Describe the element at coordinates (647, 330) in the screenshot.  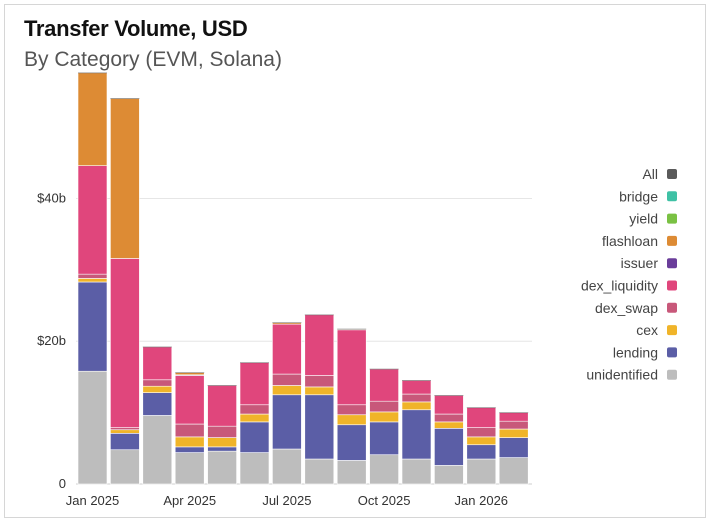
I see `legend-label: cex` at that location.